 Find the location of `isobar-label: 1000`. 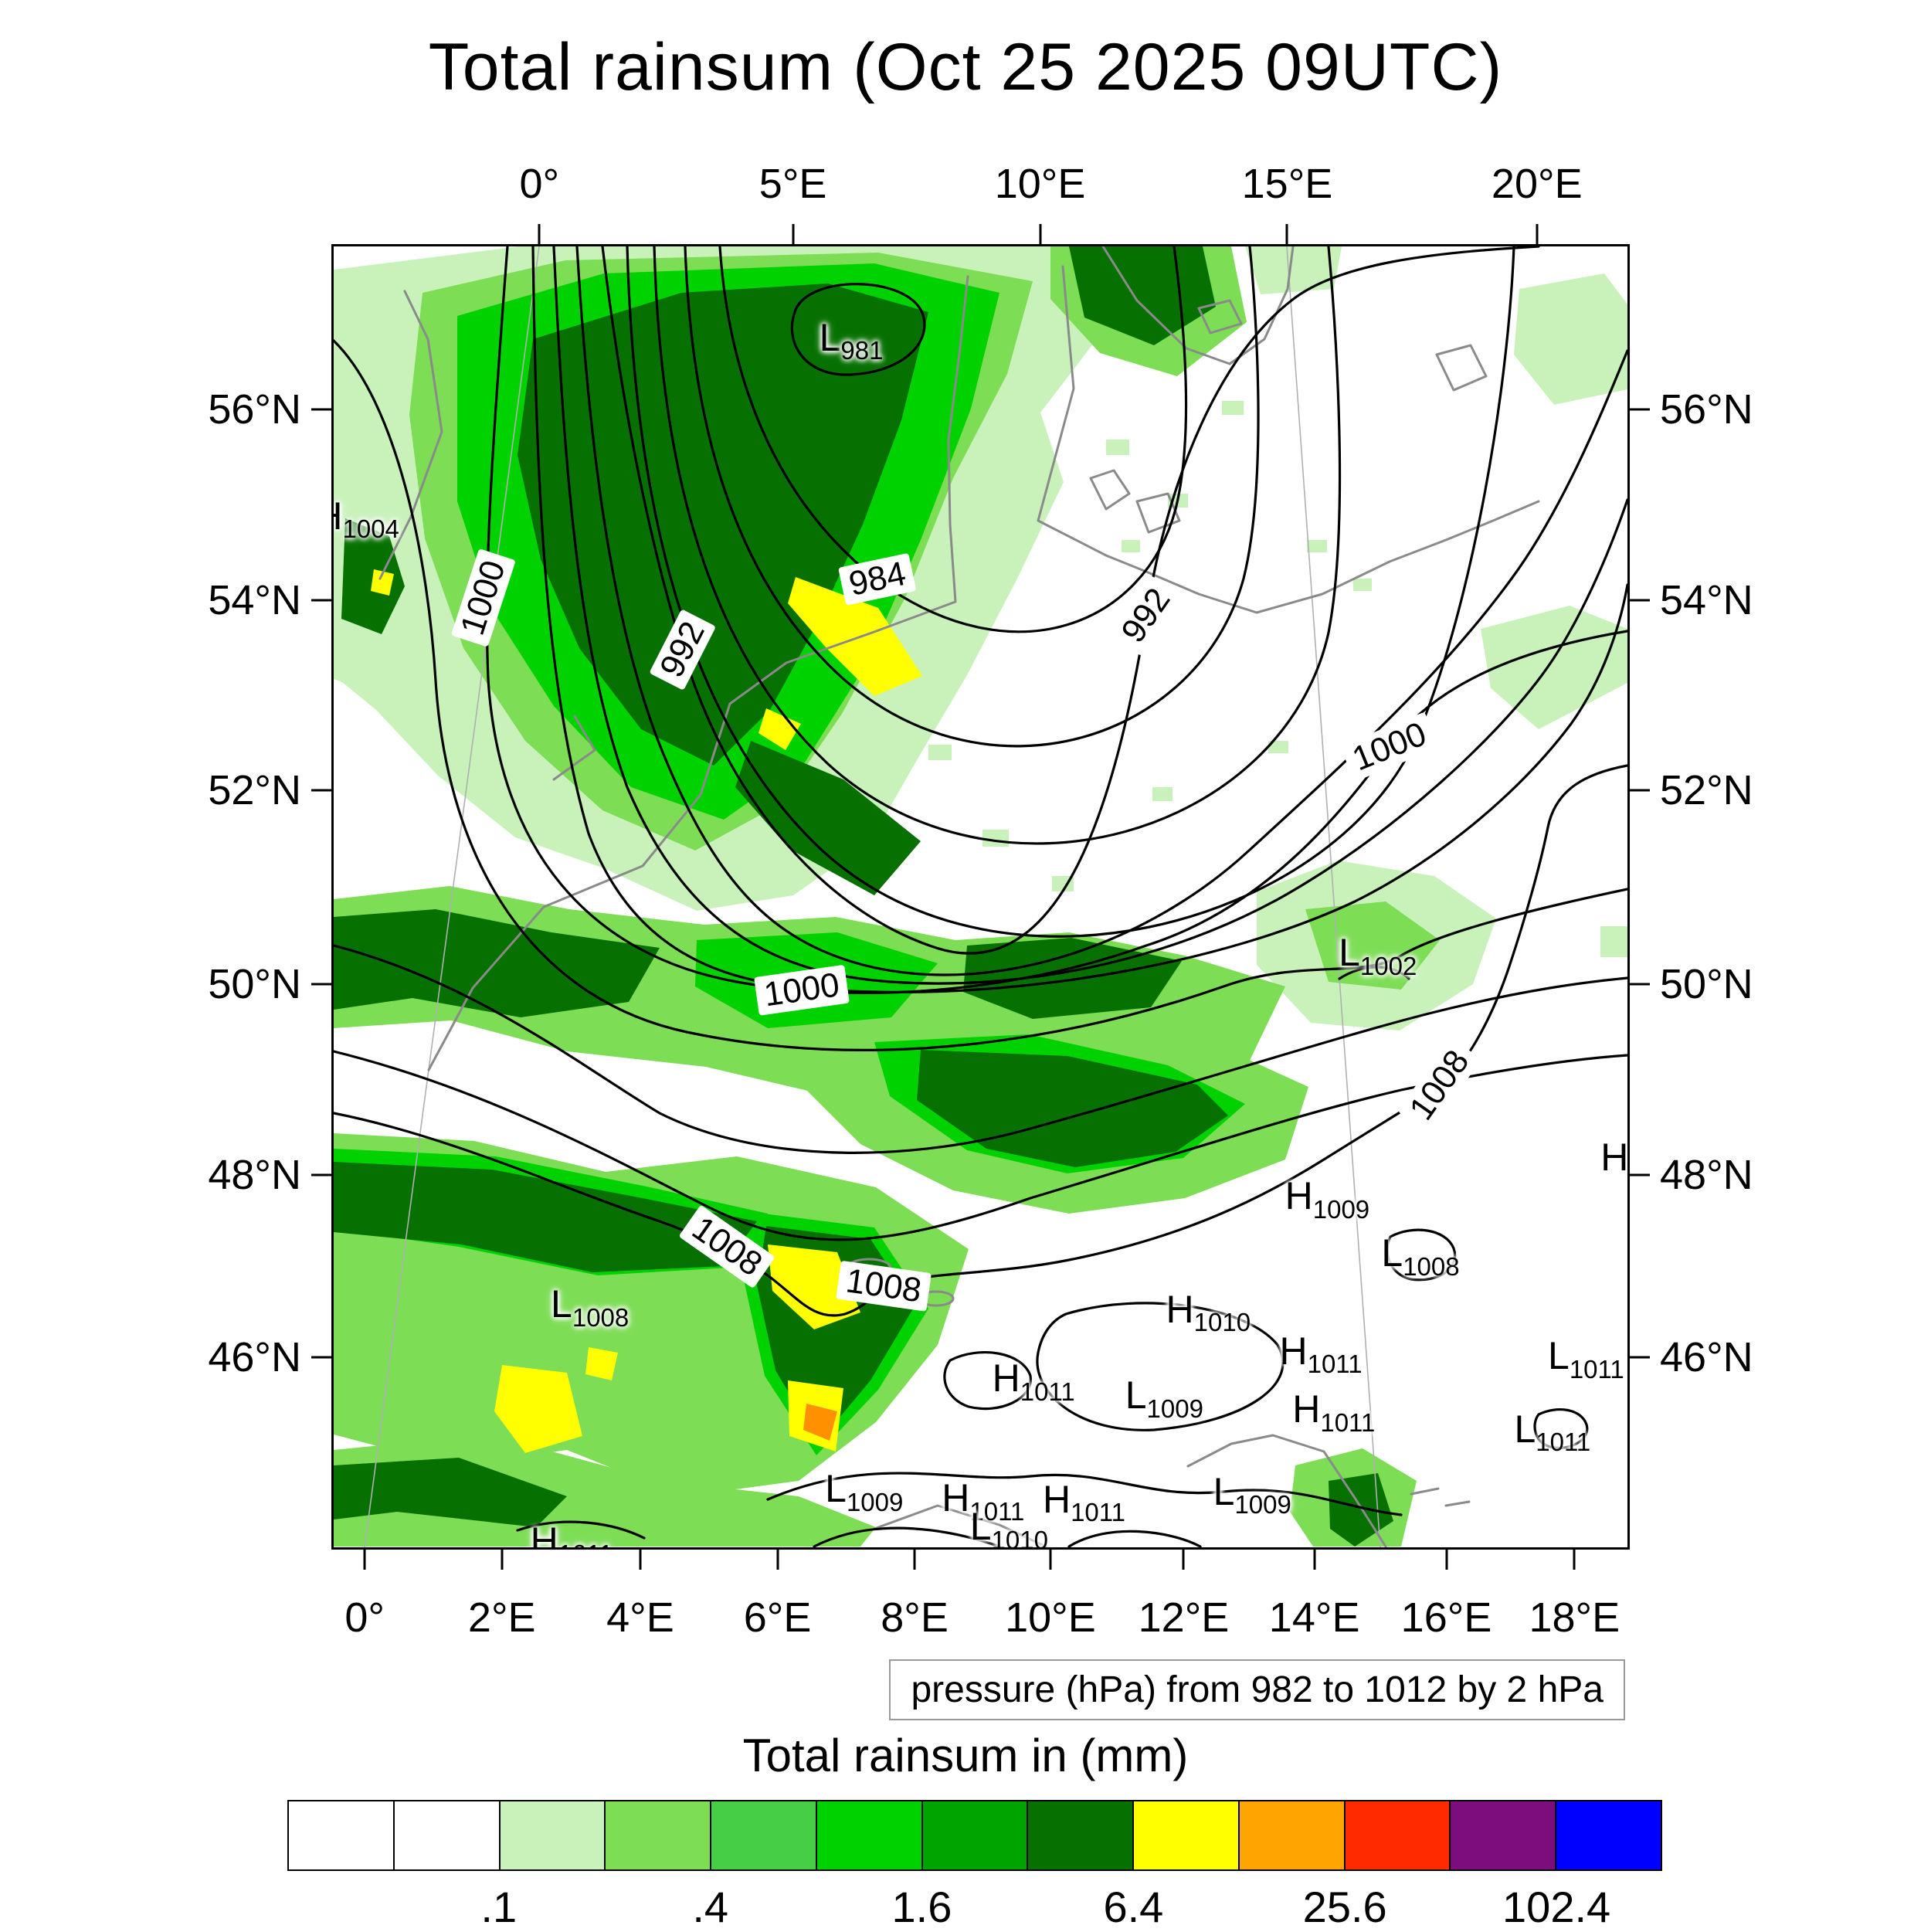

isobar-label: 1000 is located at coordinates (484, 597).